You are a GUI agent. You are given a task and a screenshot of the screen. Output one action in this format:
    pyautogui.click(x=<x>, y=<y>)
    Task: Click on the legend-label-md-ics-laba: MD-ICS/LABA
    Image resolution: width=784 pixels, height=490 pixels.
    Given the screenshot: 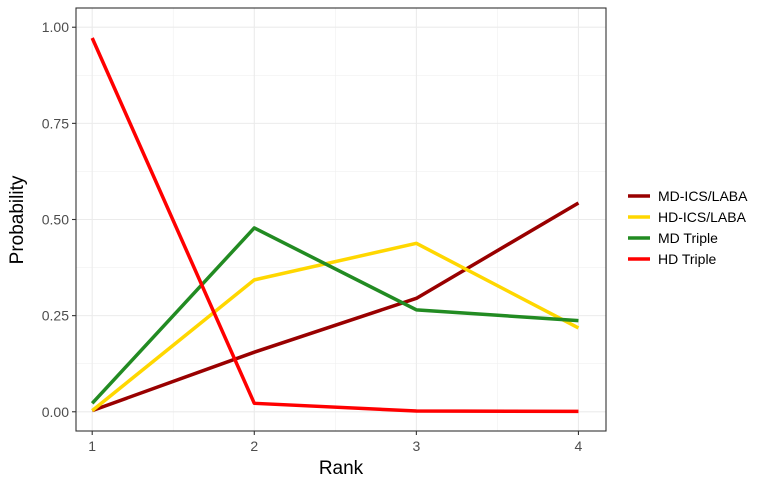 What is the action you would take?
    pyautogui.click(x=703, y=196)
    